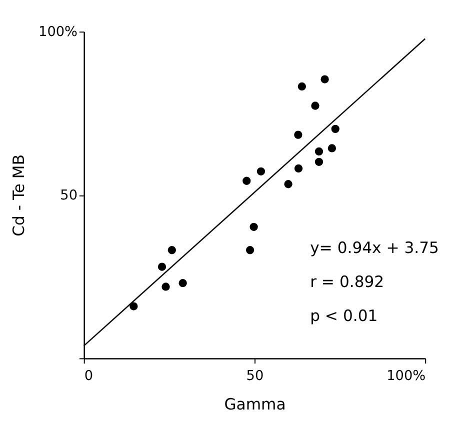  Describe the element at coordinates (255, 404) in the screenshot. I see `x-axis-title: Gamma` at that location.